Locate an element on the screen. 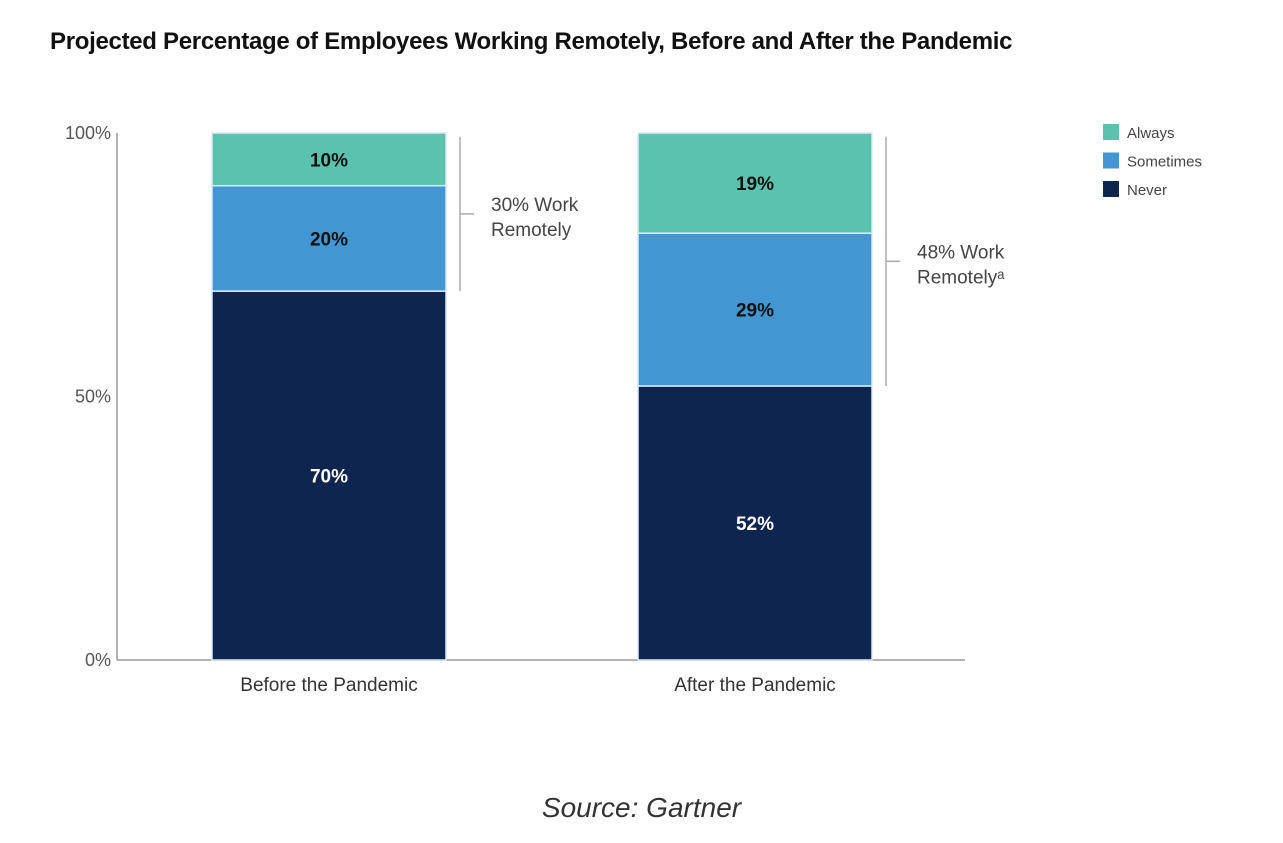 The height and width of the screenshot is (843, 1283). y-tick-label: 0% is located at coordinates (98, 660).